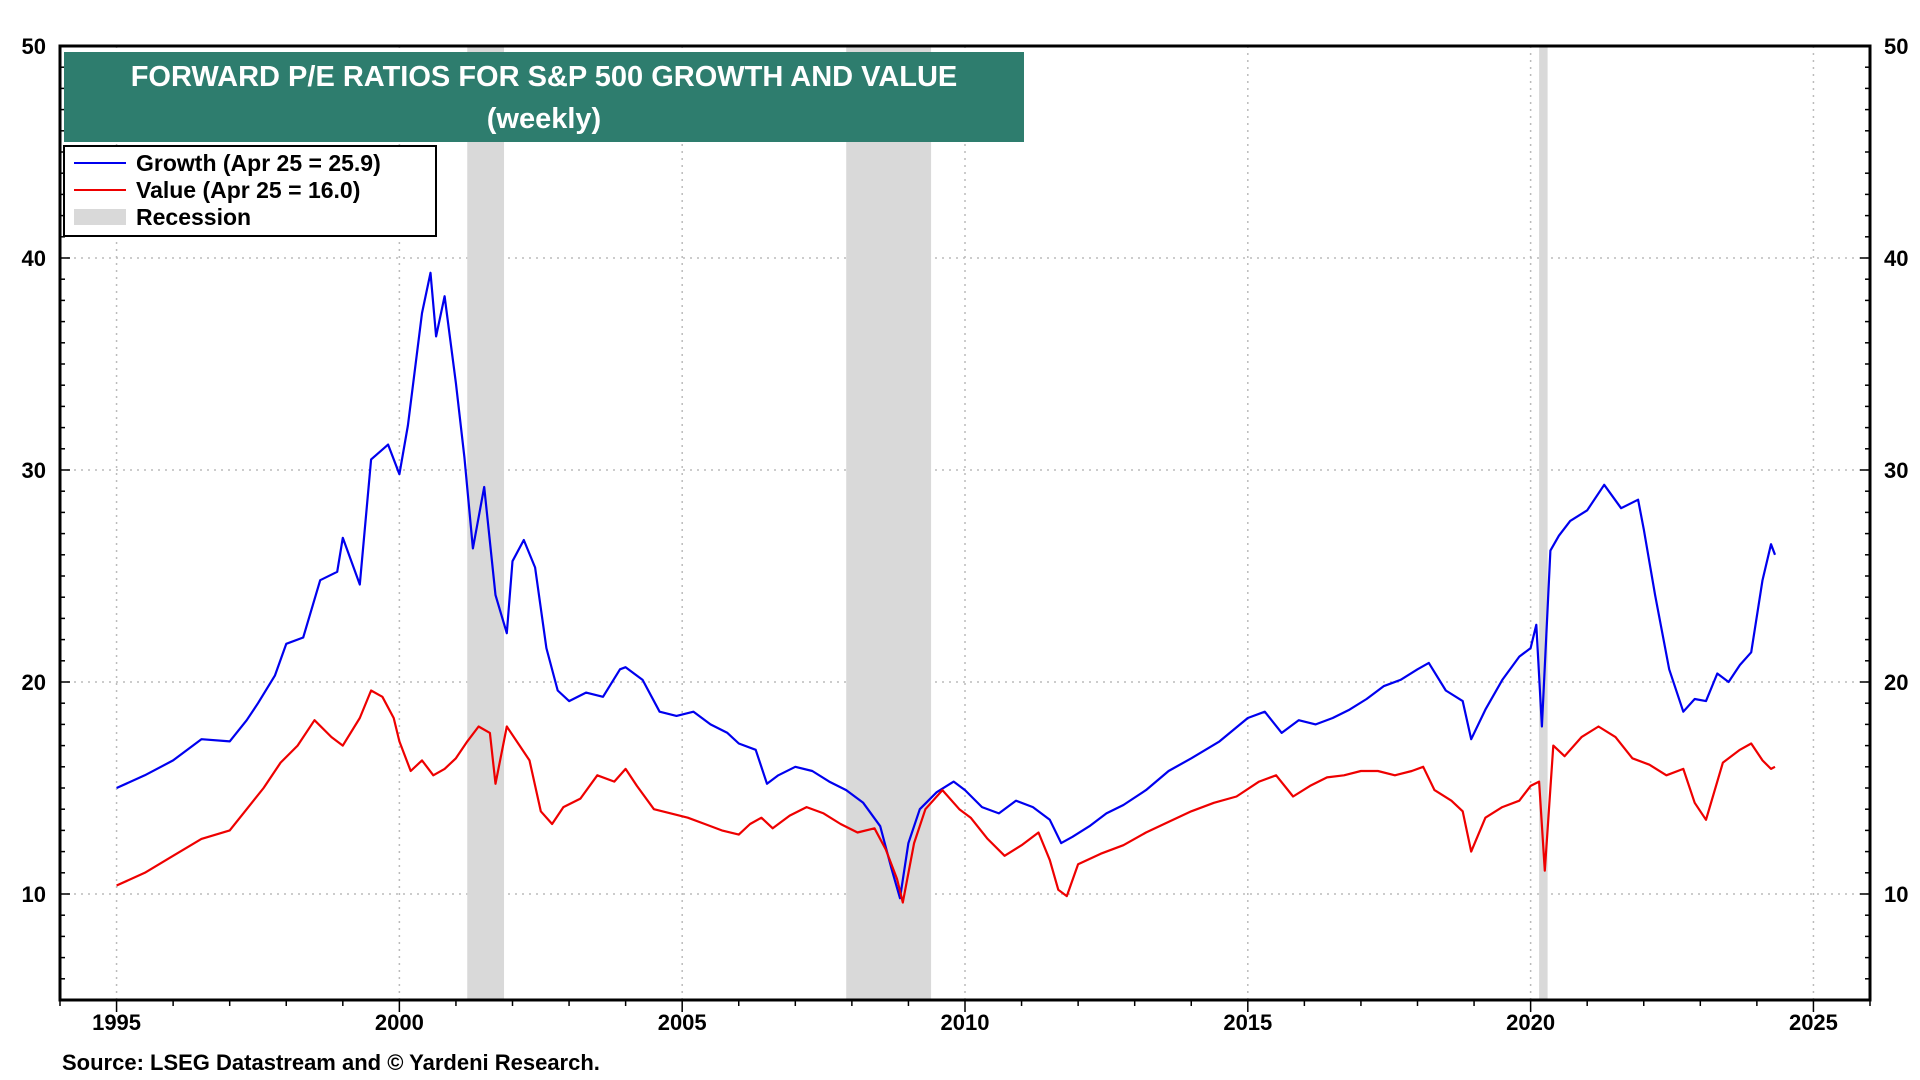 The width and height of the screenshot is (1920, 1080). Describe the element at coordinates (1896, 470) in the screenshot. I see `y-tick-label-right: 30` at that location.